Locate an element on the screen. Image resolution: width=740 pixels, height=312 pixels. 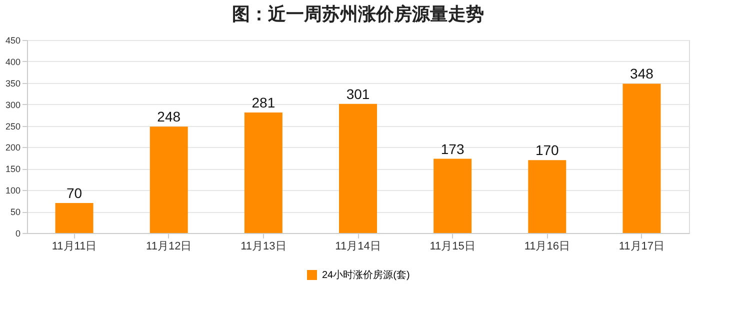
data-label: 301 is located at coordinates (358, 94).